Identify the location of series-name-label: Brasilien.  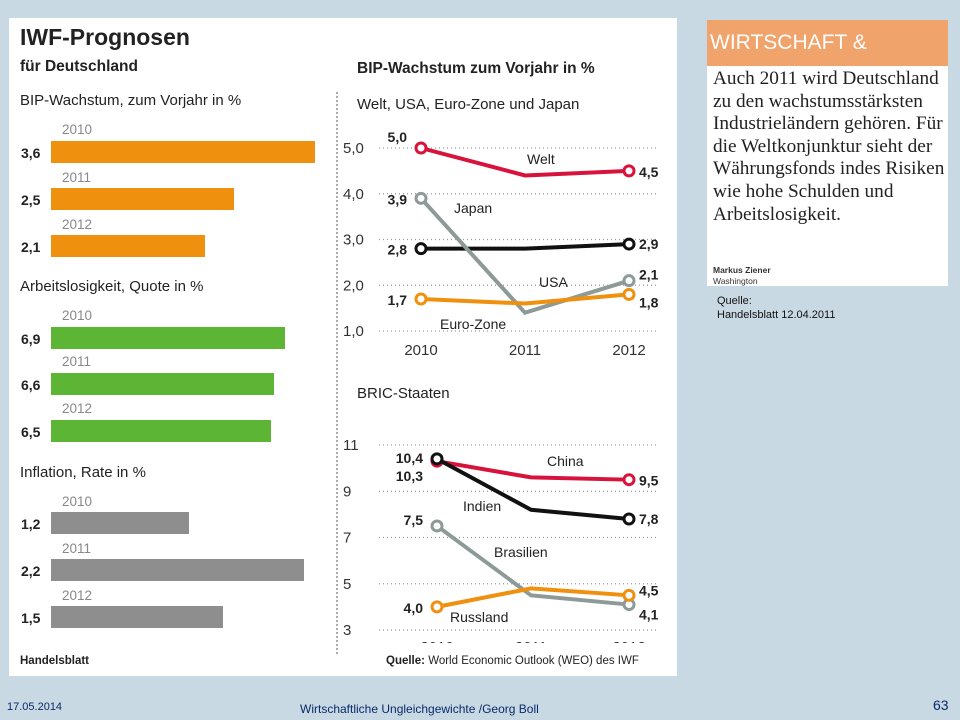
(521, 552).